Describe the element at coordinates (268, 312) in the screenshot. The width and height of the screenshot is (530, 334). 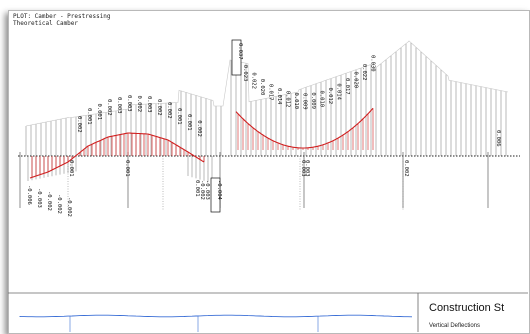
I see `lower-panel` at that location.